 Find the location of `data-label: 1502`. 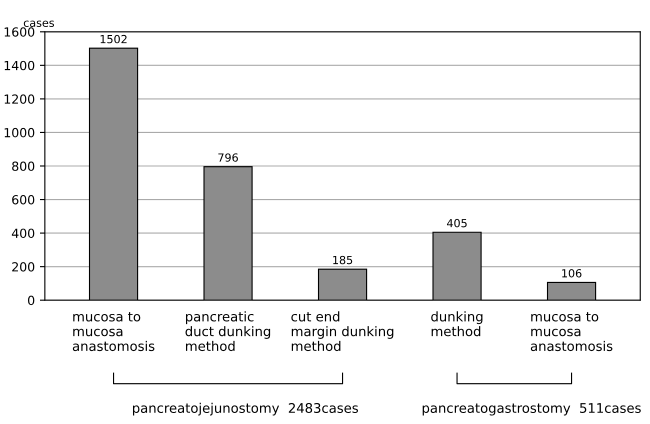

data-label: 1502 is located at coordinates (113, 39).